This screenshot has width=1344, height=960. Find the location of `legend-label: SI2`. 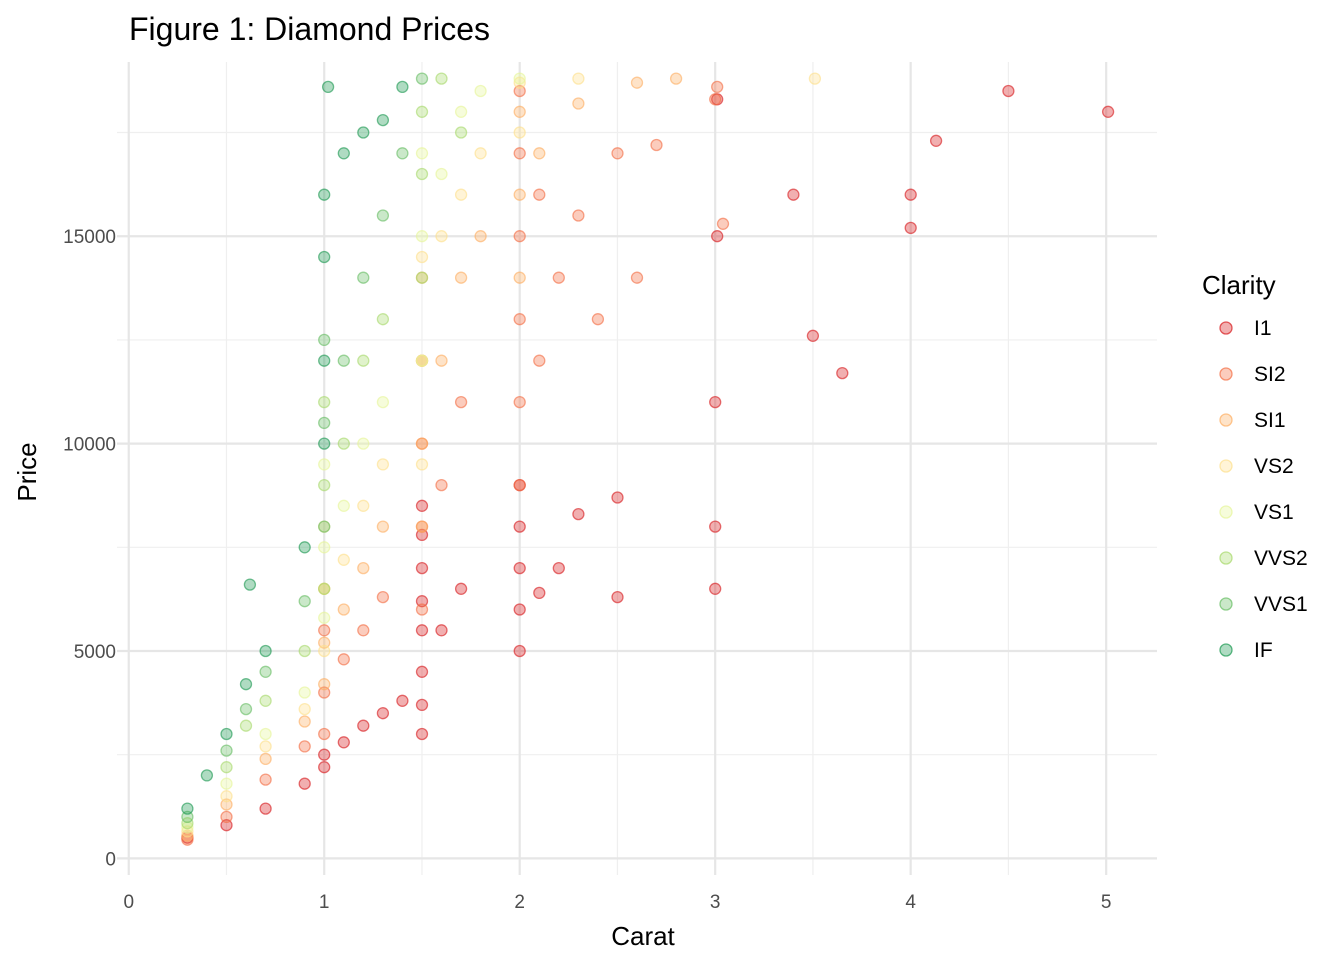

legend-label: SI2 is located at coordinates (1270, 374).